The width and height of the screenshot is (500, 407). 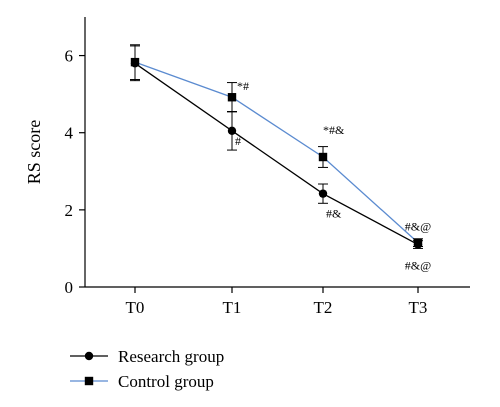 I want to click on y-tick-label: 4, so click(x=69, y=133).